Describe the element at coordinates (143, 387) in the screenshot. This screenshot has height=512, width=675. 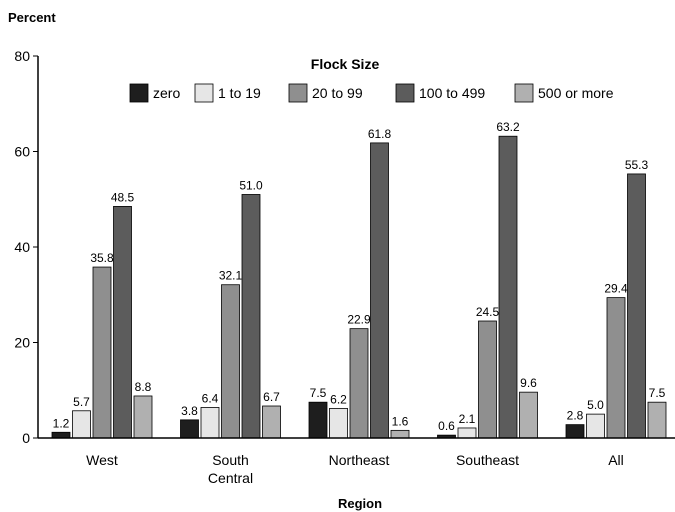
I see `data-label: 8.8` at that location.